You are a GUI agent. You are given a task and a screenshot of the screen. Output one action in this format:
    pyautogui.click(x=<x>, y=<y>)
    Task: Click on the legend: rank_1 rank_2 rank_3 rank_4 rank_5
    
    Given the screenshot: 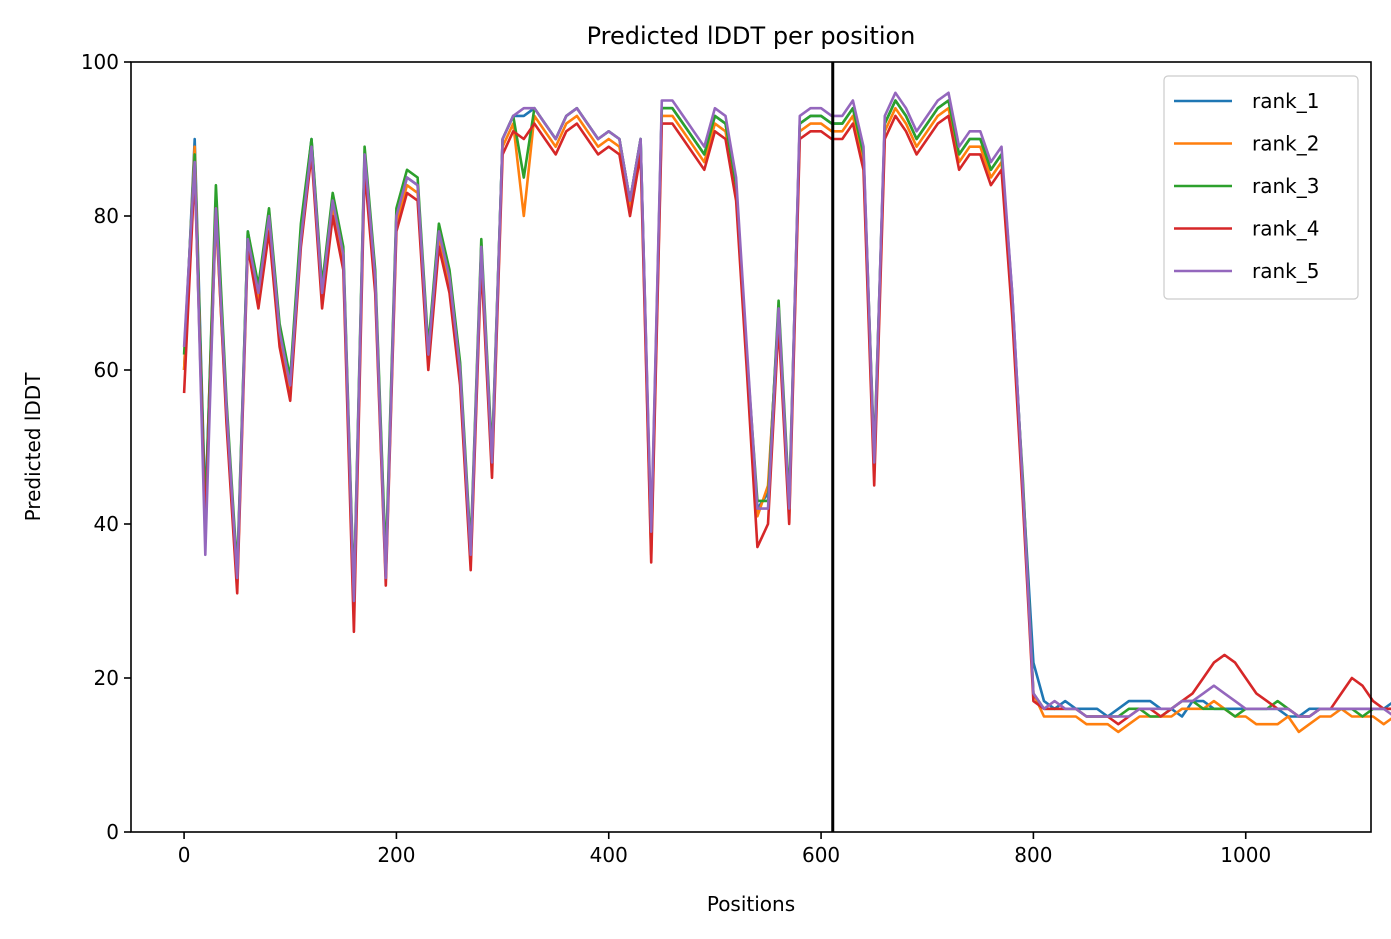 What is the action you would take?
    pyautogui.click(x=1261, y=187)
    